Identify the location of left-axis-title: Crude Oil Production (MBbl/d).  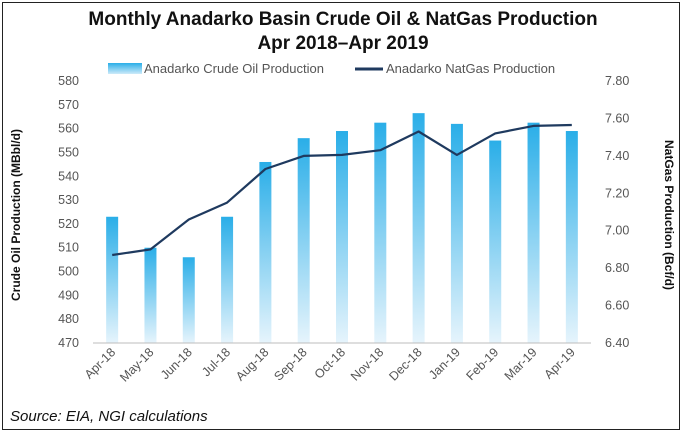
(16, 215).